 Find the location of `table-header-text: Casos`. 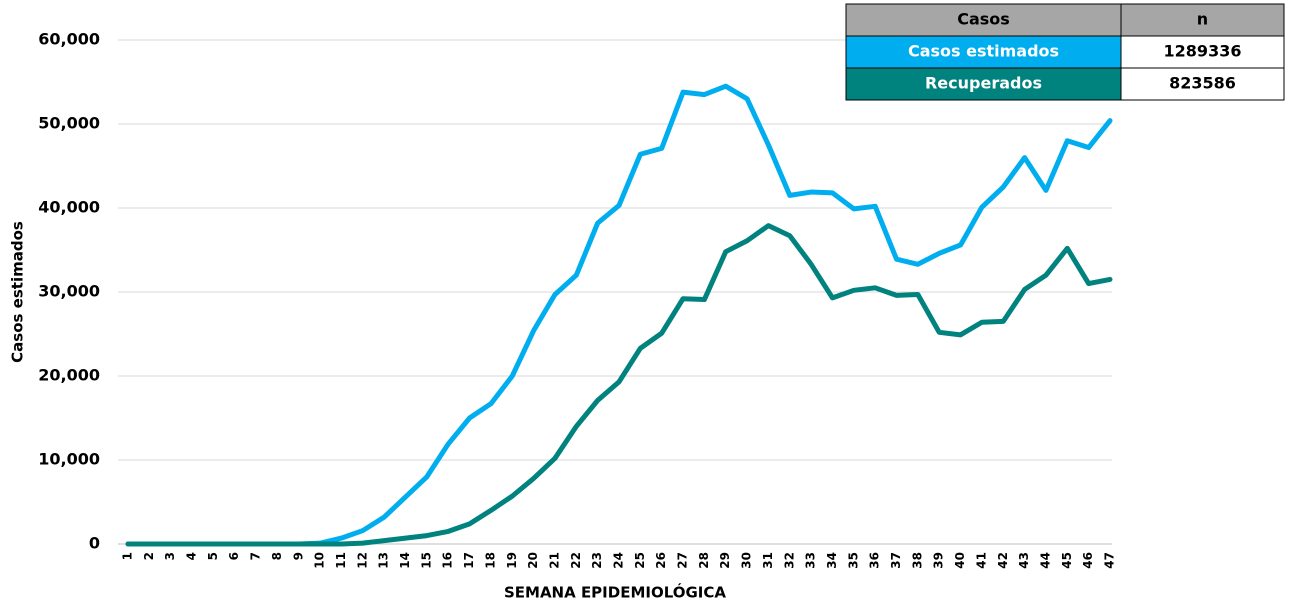

table-header-text: Casos is located at coordinates (983, 19).